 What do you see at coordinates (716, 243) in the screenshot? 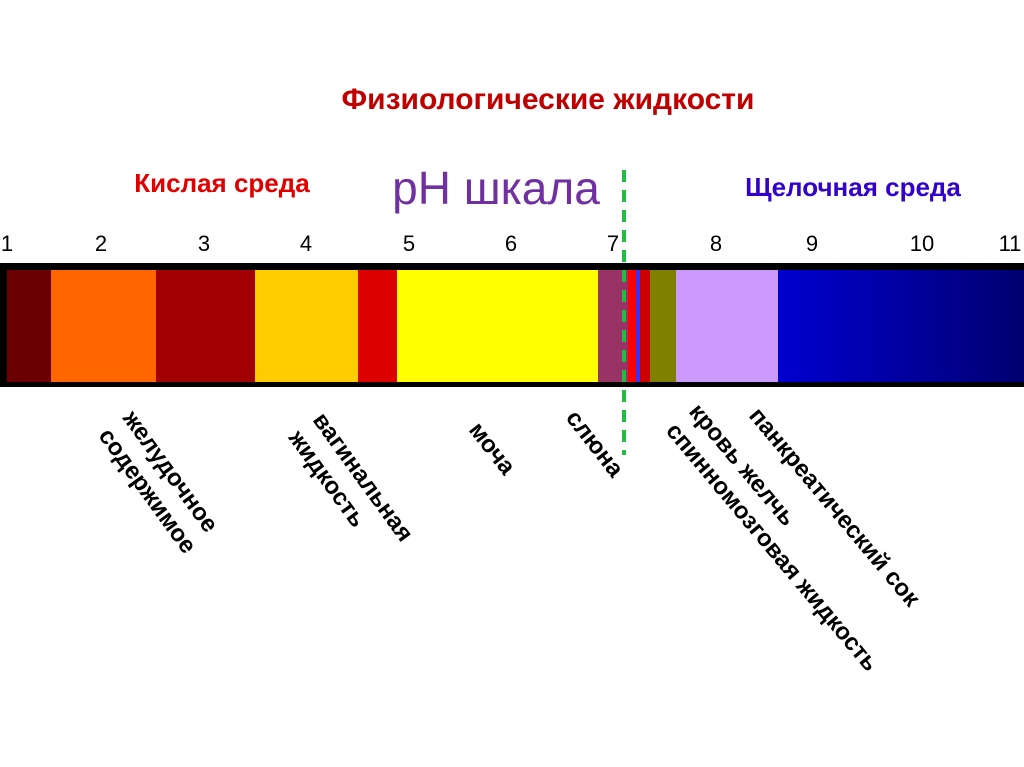
I see `scale-number: 8` at bounding box center [716, 243].